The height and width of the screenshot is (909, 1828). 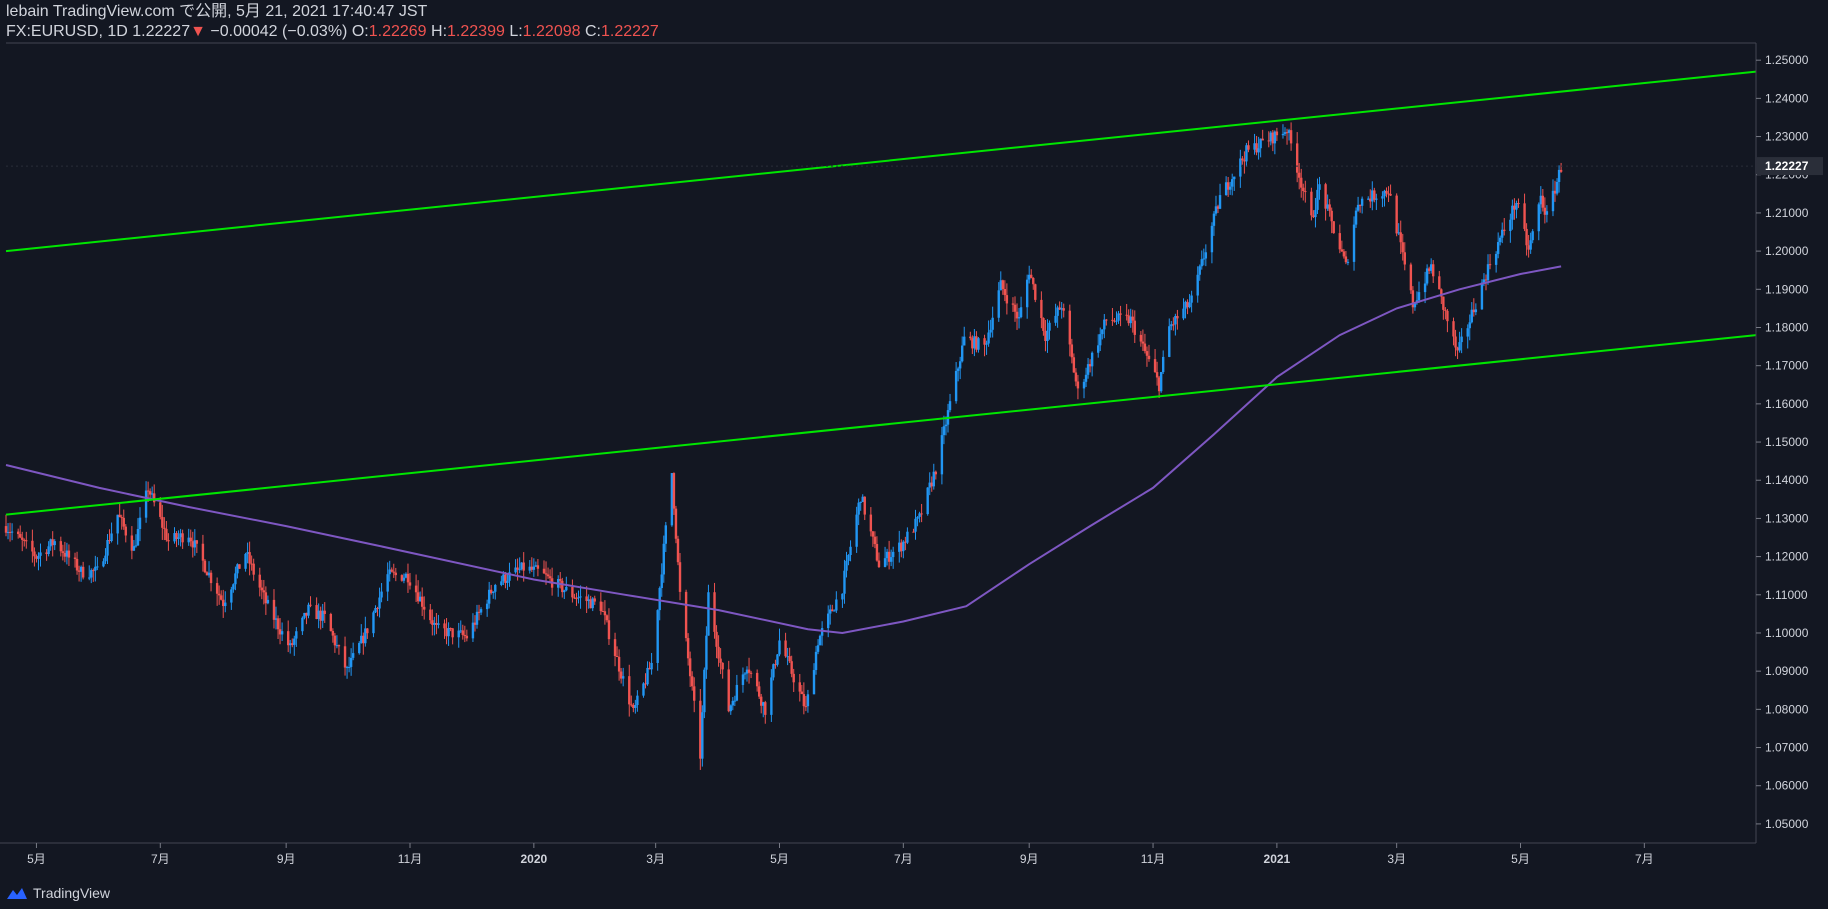 What do you see at coordinates (1787, 60) in the screenshot?
I see `y-tick-label: 1.25000` at bounding box center [1787, 60].